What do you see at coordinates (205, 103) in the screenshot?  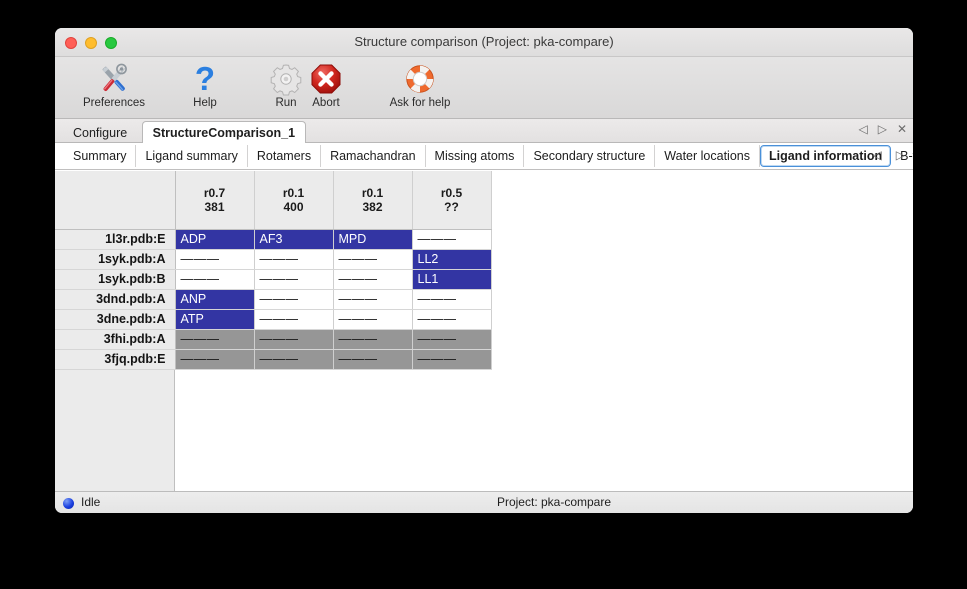 I see `help-label: Help` at bounding box center [205, 103].